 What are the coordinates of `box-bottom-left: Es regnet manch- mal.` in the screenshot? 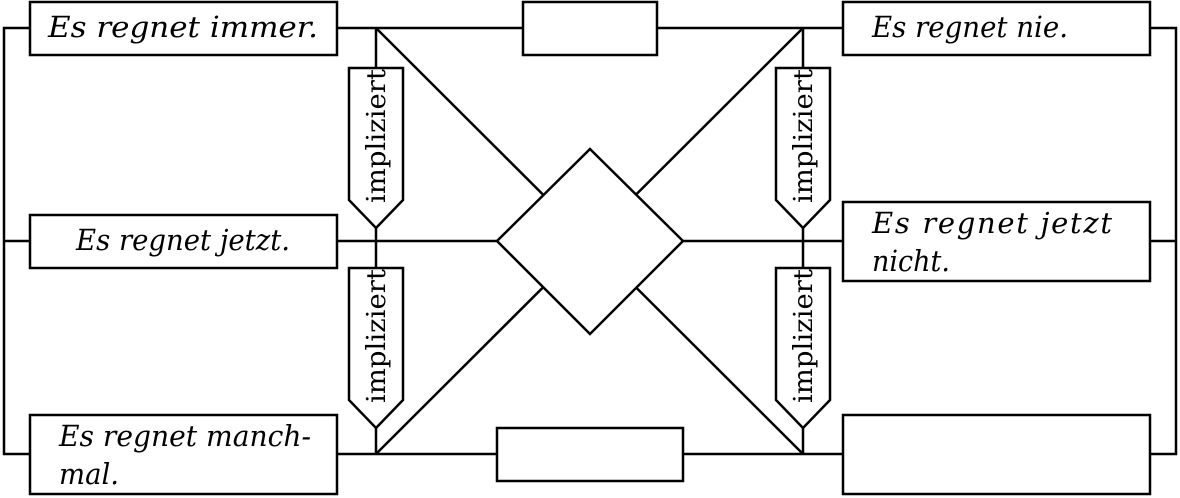 It's located at (183, 454).